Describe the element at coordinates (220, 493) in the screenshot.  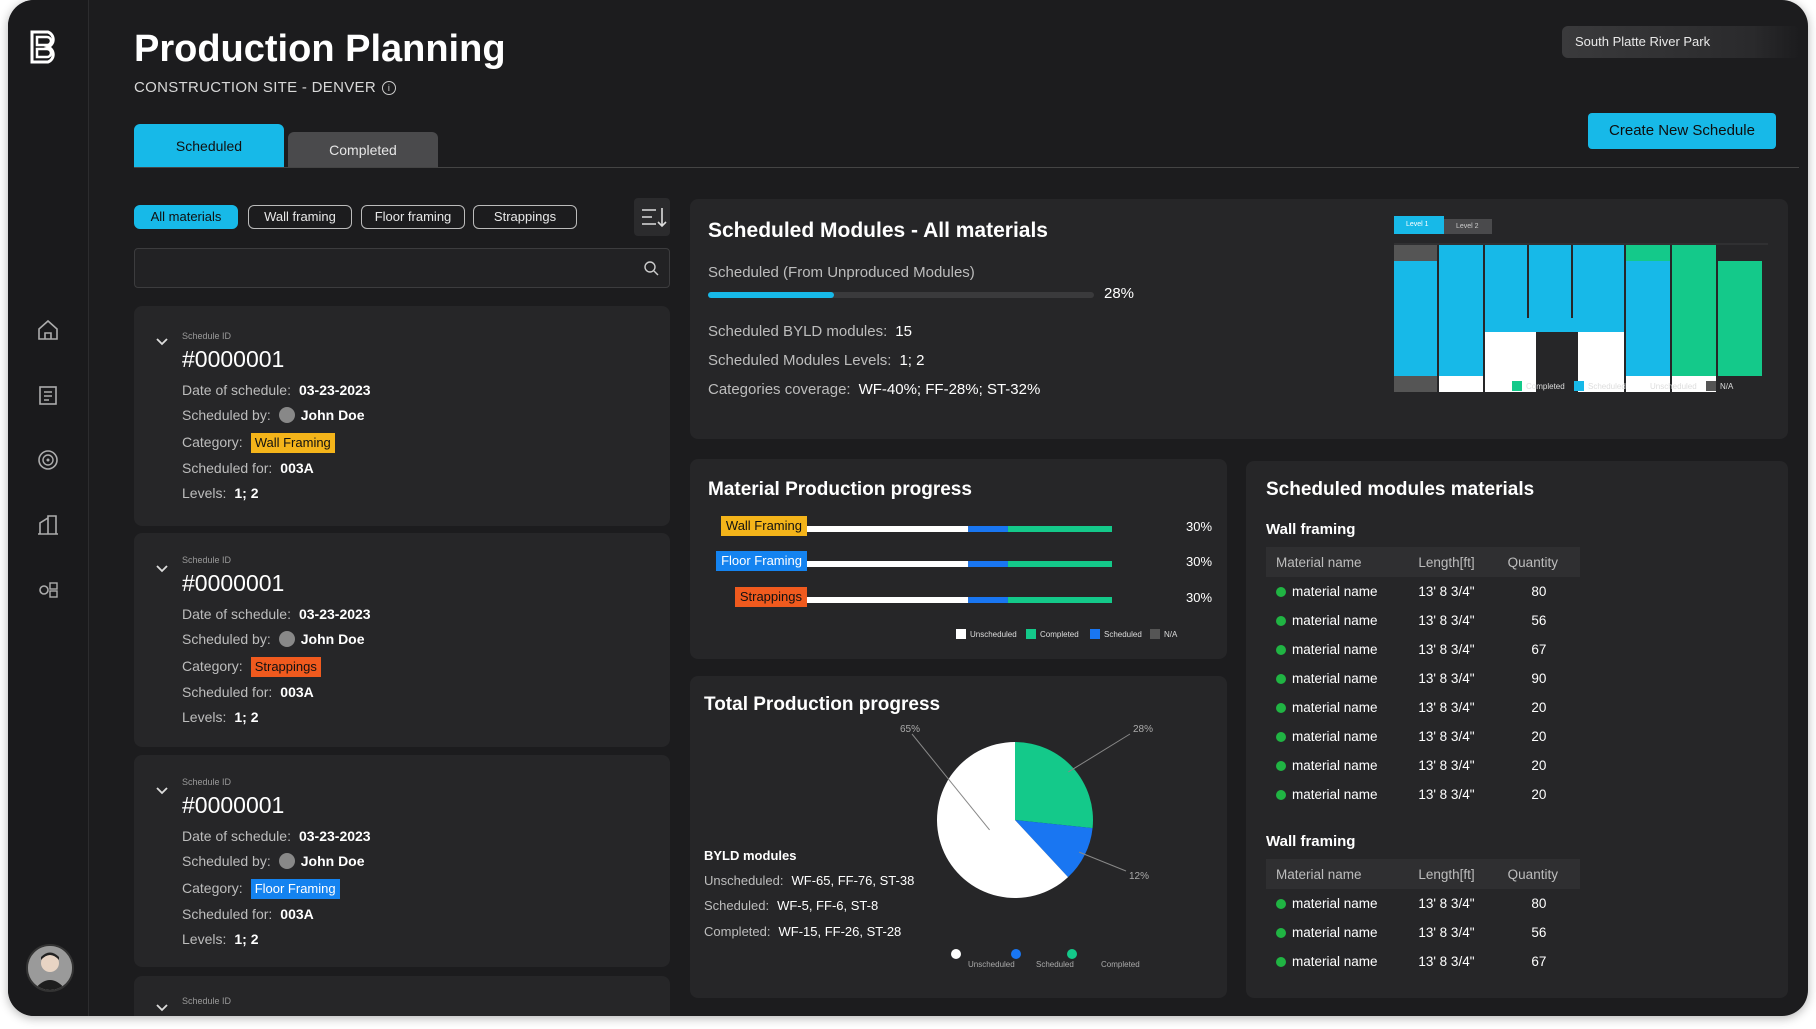
I see `levels-row: Levels: 1; 2` at that location.